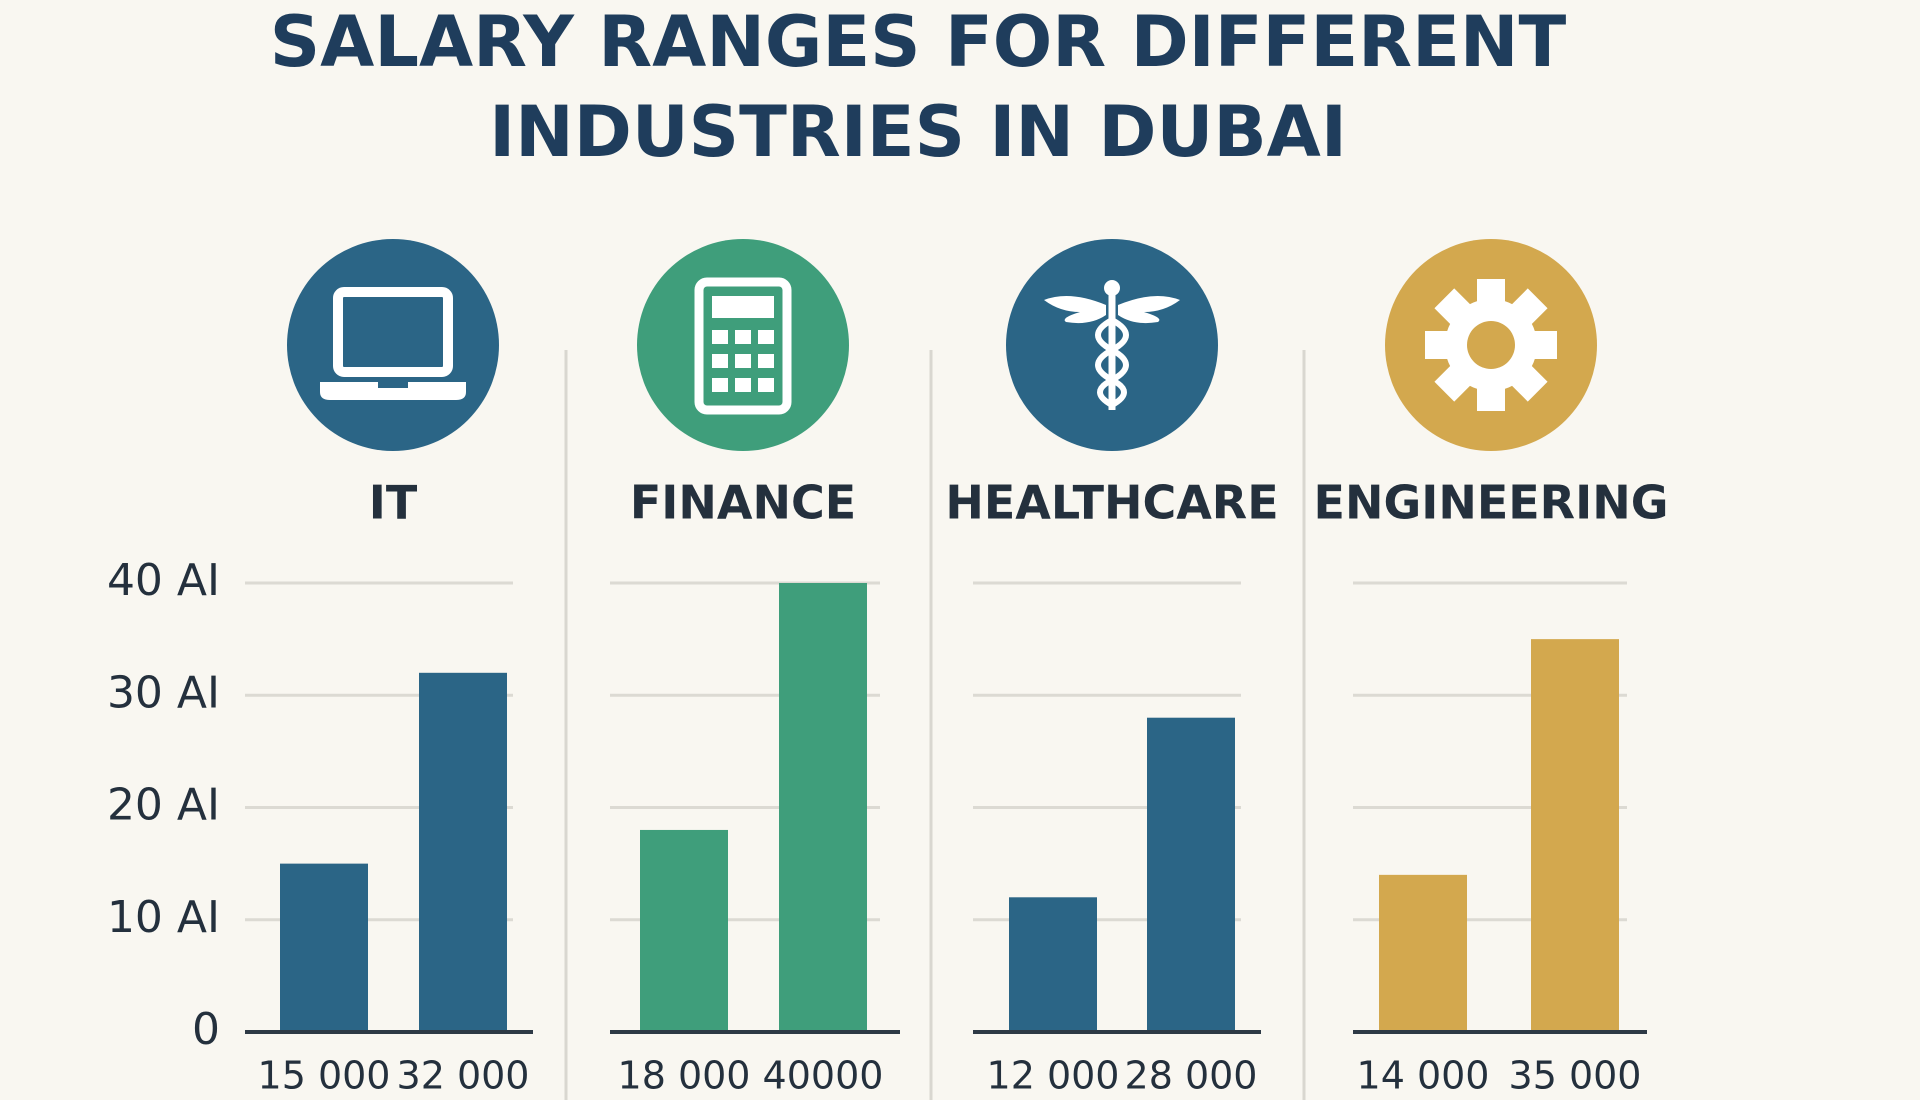 Image resolution: width=1920 pixels, height=1100 pixels. What do you see at coordinates (918, 42) in the screenshot?
I see `chart-title: SALARY RANGES FOR DIFFERENT` at bounding box center [918, 42].